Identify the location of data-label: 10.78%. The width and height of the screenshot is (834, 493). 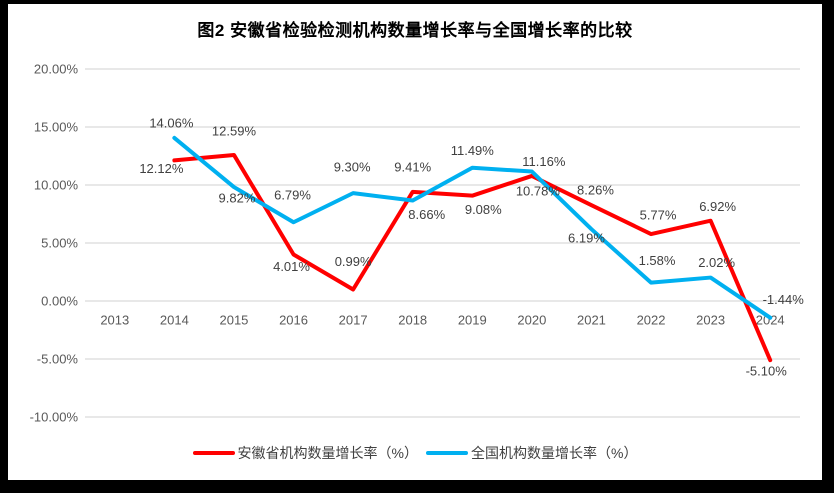
(538, 190).